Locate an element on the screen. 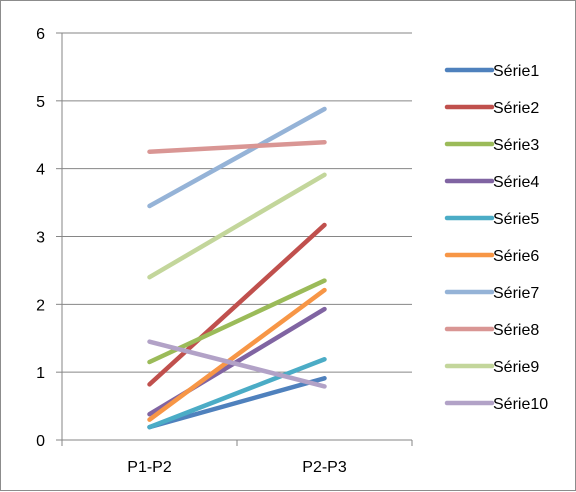  y-tick-label-3: 3 is located at coordinates (40, 238).